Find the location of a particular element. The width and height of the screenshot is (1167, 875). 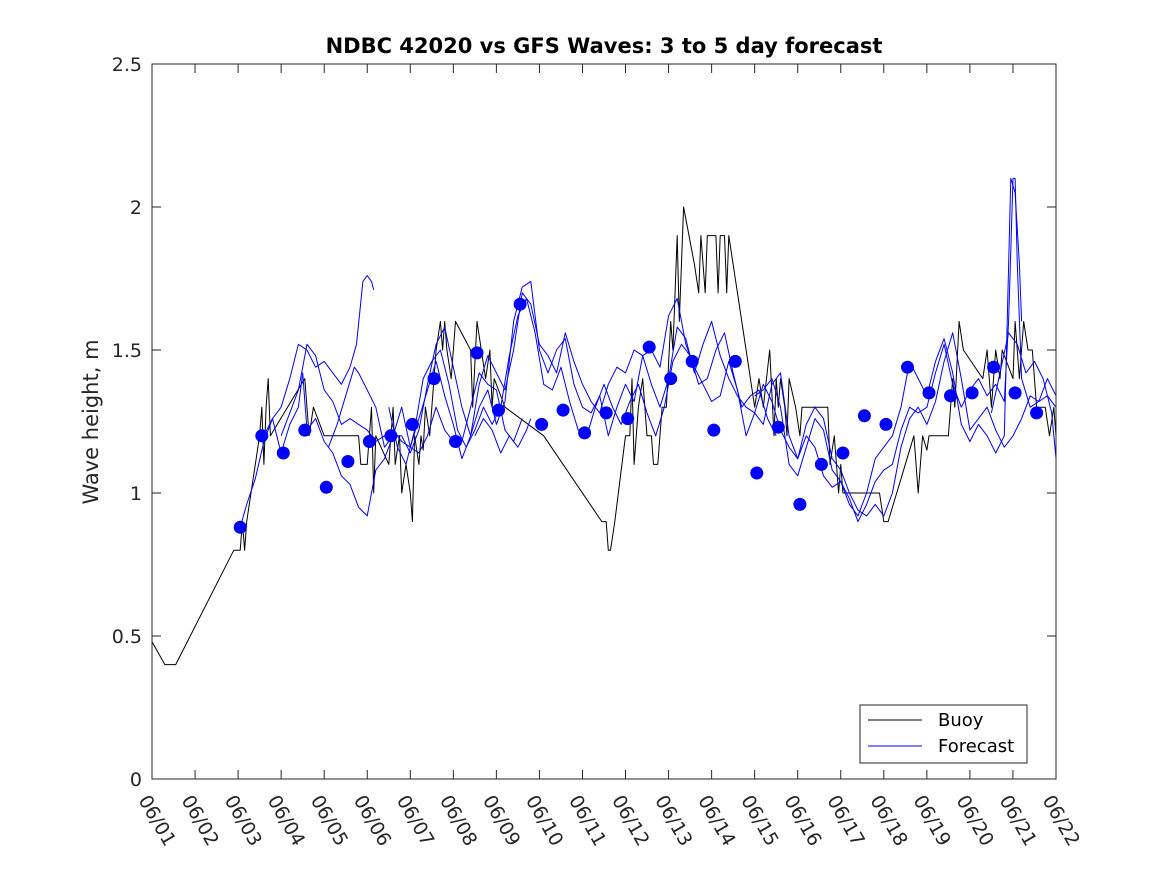

y-tick-label: 0 is located at coordinates (136, 780).